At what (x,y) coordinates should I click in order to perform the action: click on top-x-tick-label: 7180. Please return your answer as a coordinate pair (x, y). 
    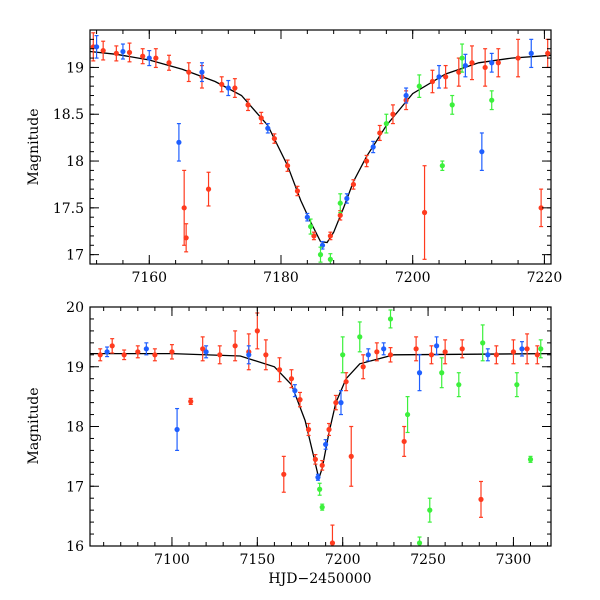
    Looking at the image, I should click on (281, 278).